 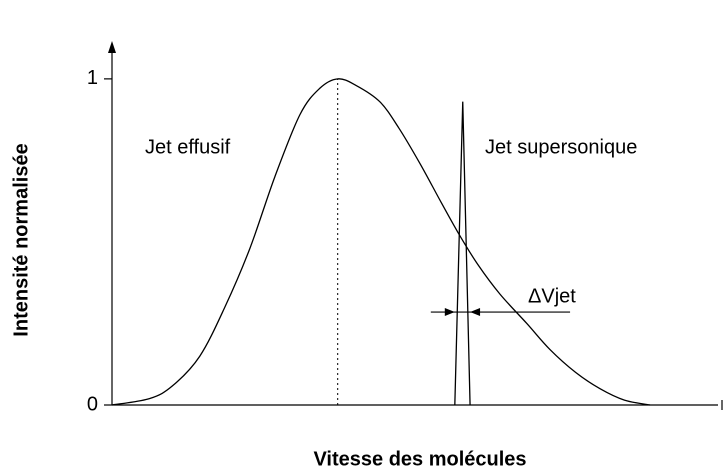 What do you see at coordinates (419, 459) in the screenshot?
I see `x-axis-label: Vitesse des molécules` at bounding box center [419, 459].